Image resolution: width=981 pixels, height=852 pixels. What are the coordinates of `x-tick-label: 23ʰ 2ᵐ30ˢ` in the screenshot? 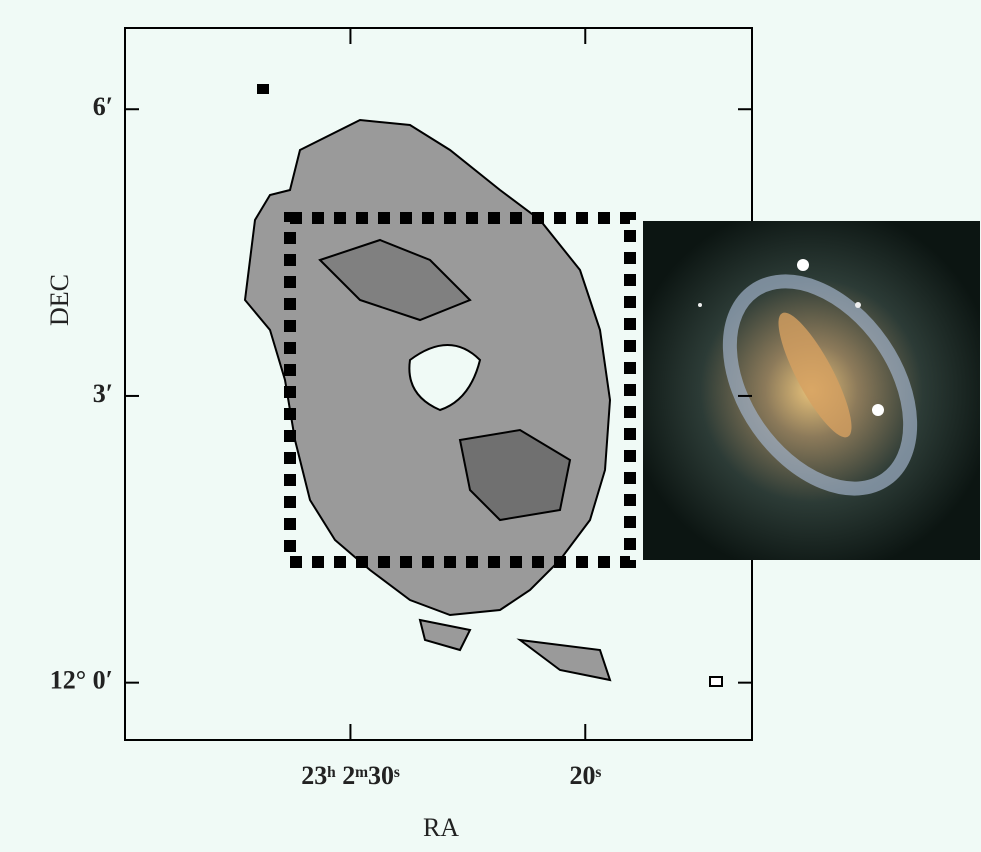 It's located at (350, 775).